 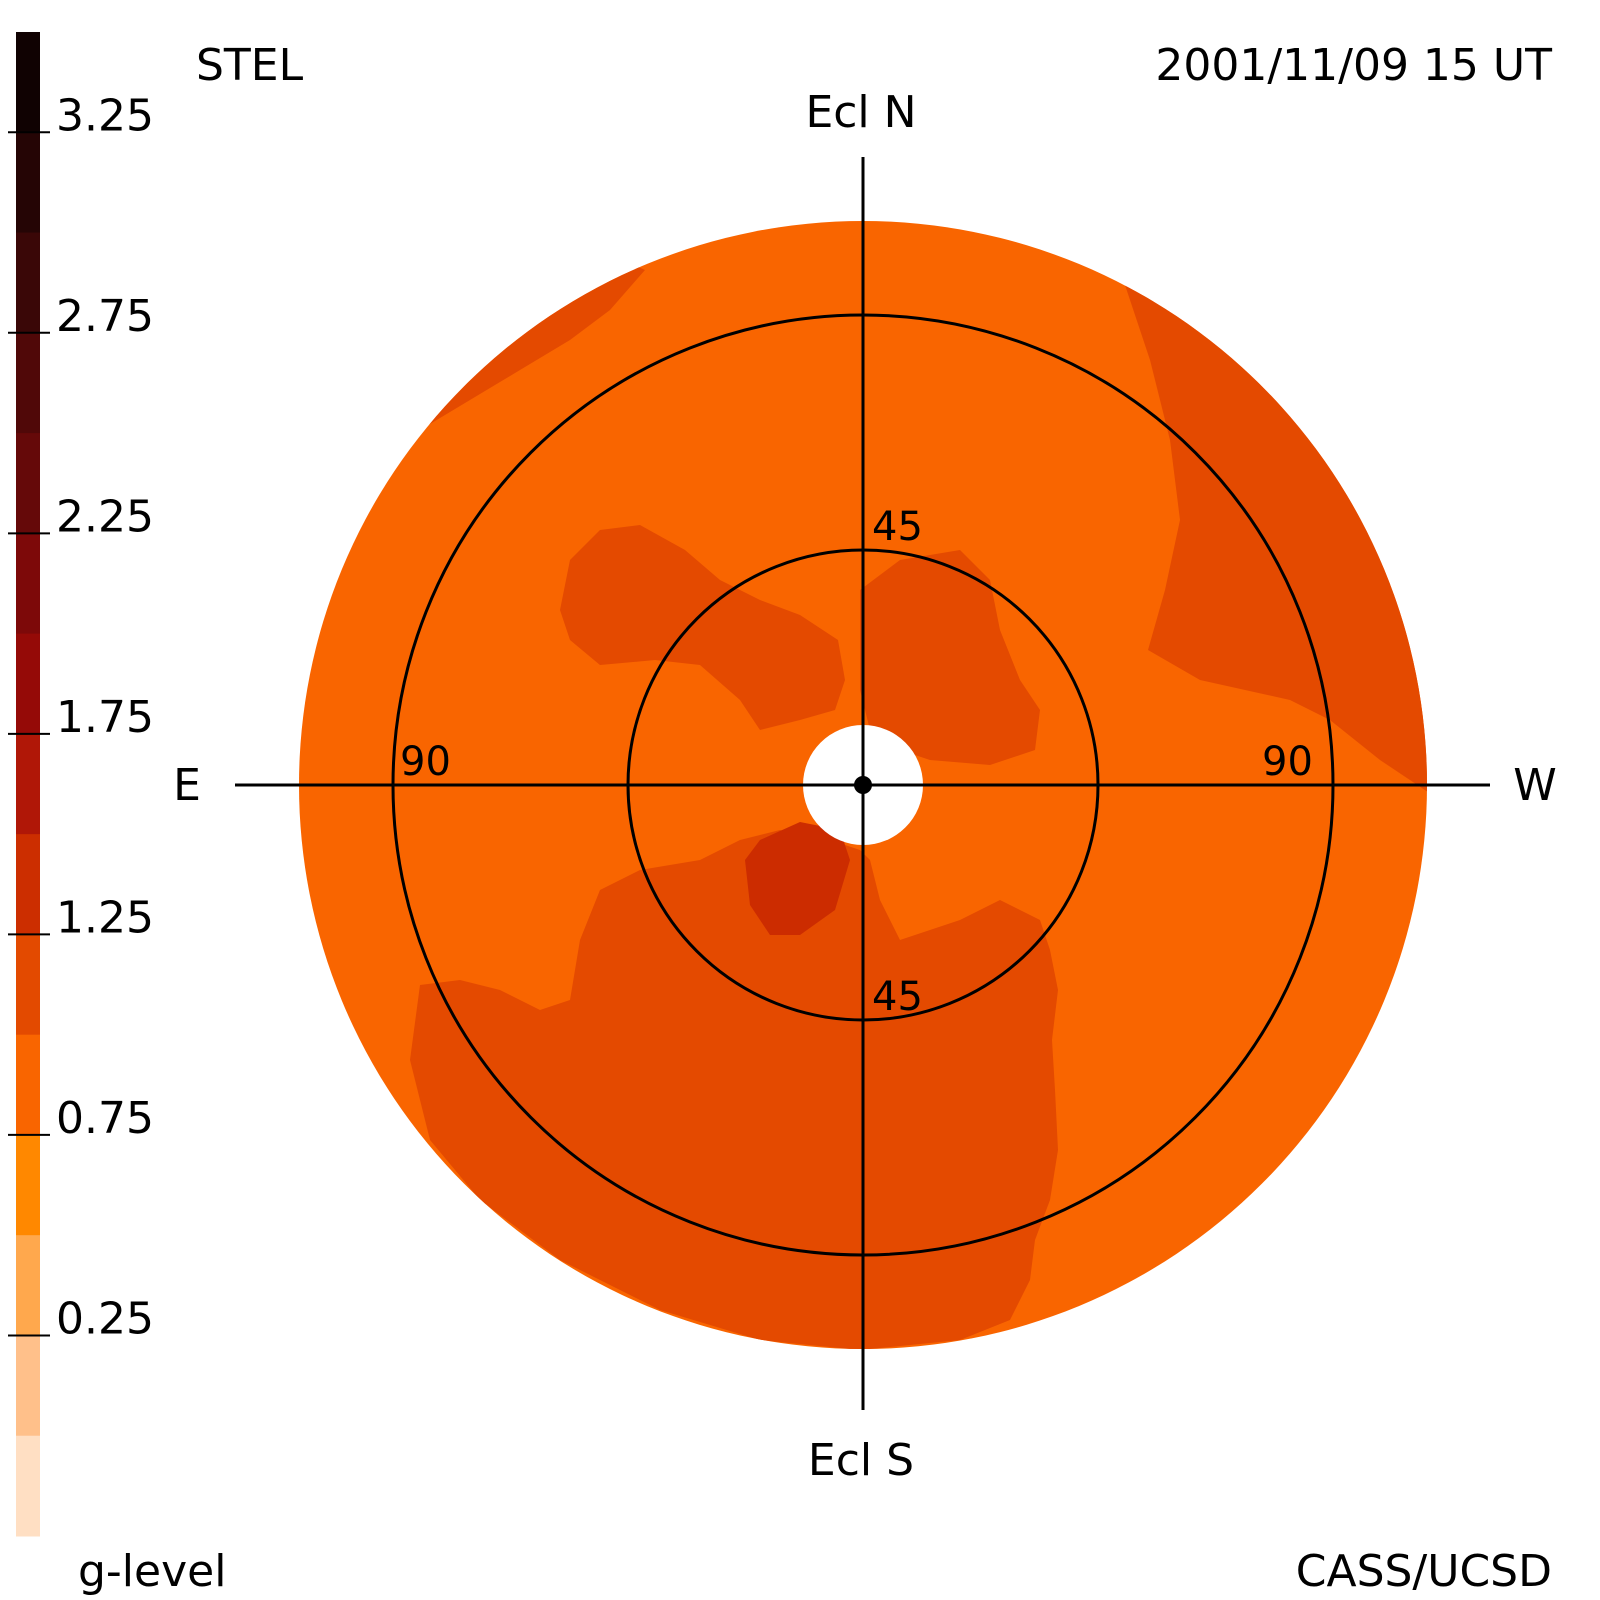 I want to click on colorbar-tick-label-0: 3.25, so click(x=105, y=115).